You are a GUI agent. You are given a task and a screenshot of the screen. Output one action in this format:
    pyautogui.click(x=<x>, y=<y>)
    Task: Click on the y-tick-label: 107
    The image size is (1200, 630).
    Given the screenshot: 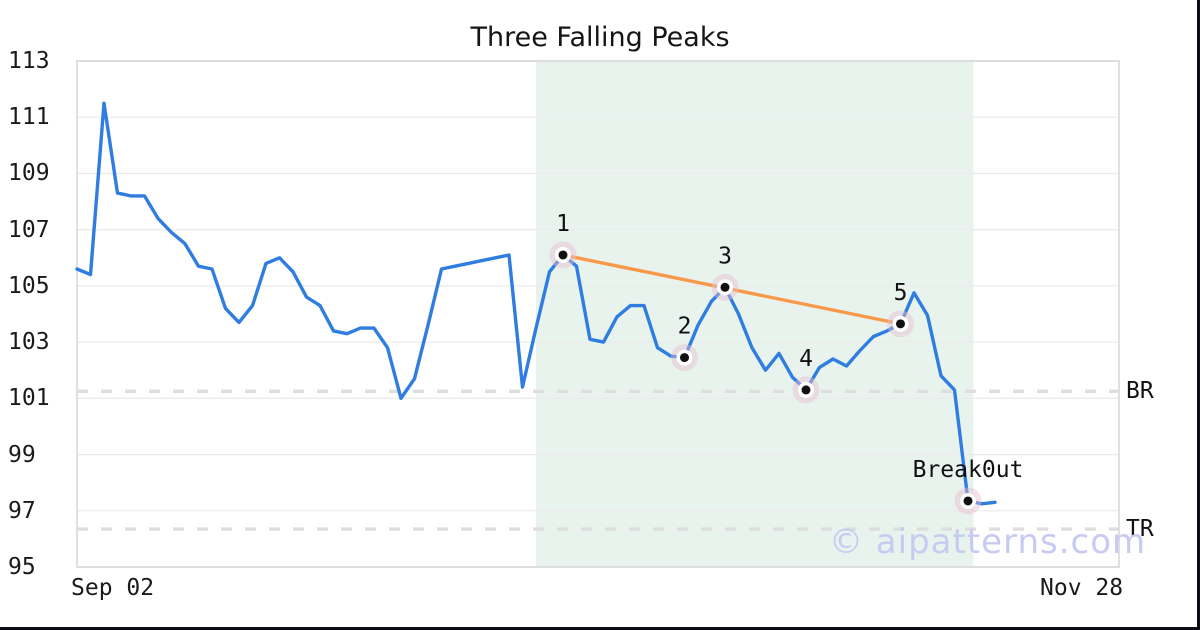 What is the action you would take?
    pyautogui.click(x=29, y=229)
    